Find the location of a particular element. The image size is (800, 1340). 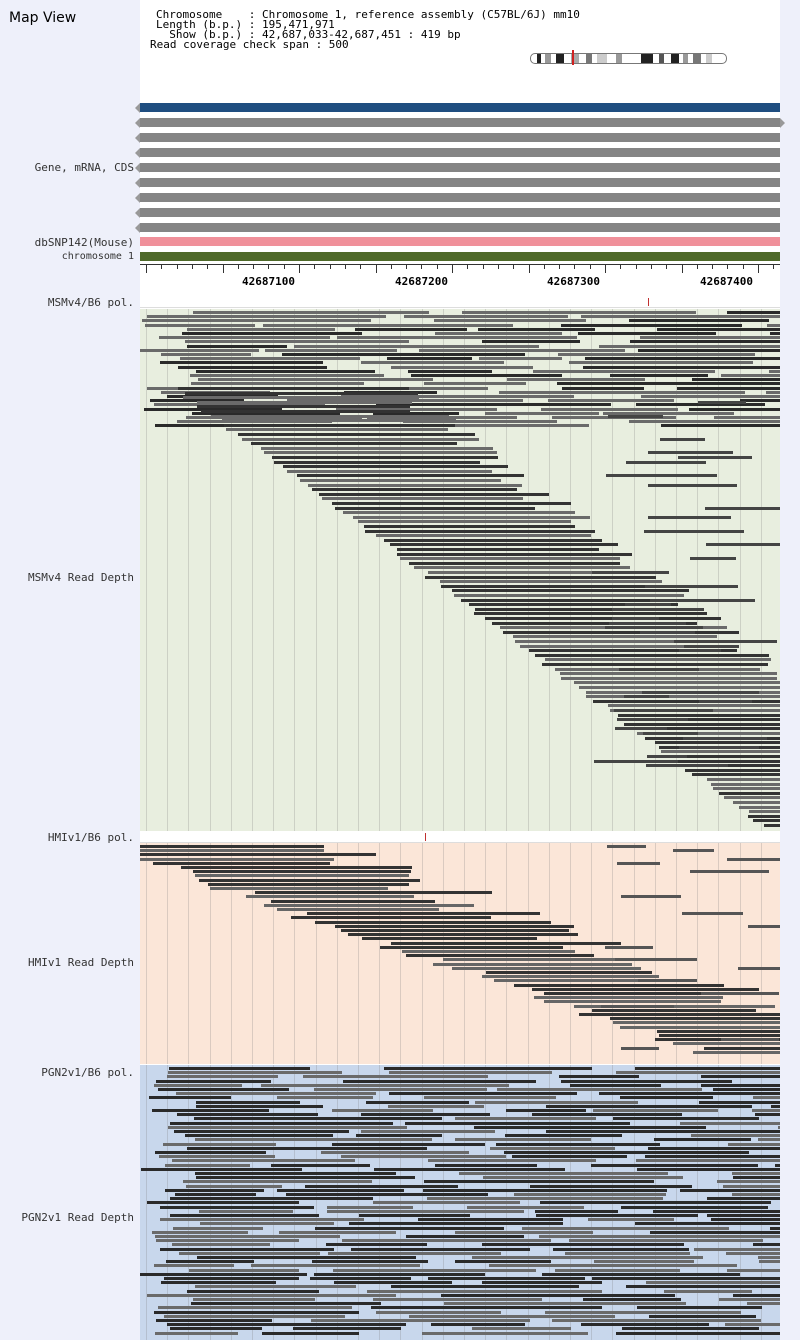

hmi-read-depth-panel is located at coordinates (460, 953).